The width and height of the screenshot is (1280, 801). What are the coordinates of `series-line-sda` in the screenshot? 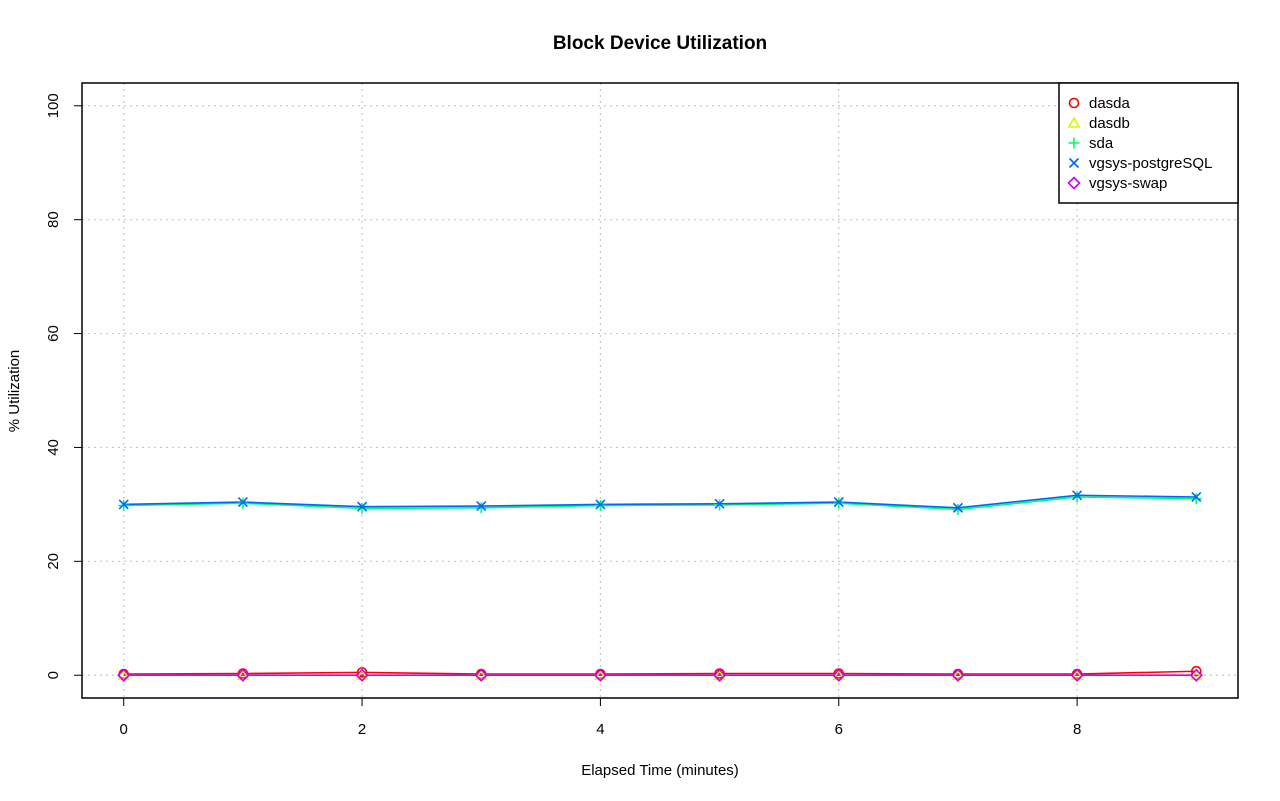 It's located at (660, 503).